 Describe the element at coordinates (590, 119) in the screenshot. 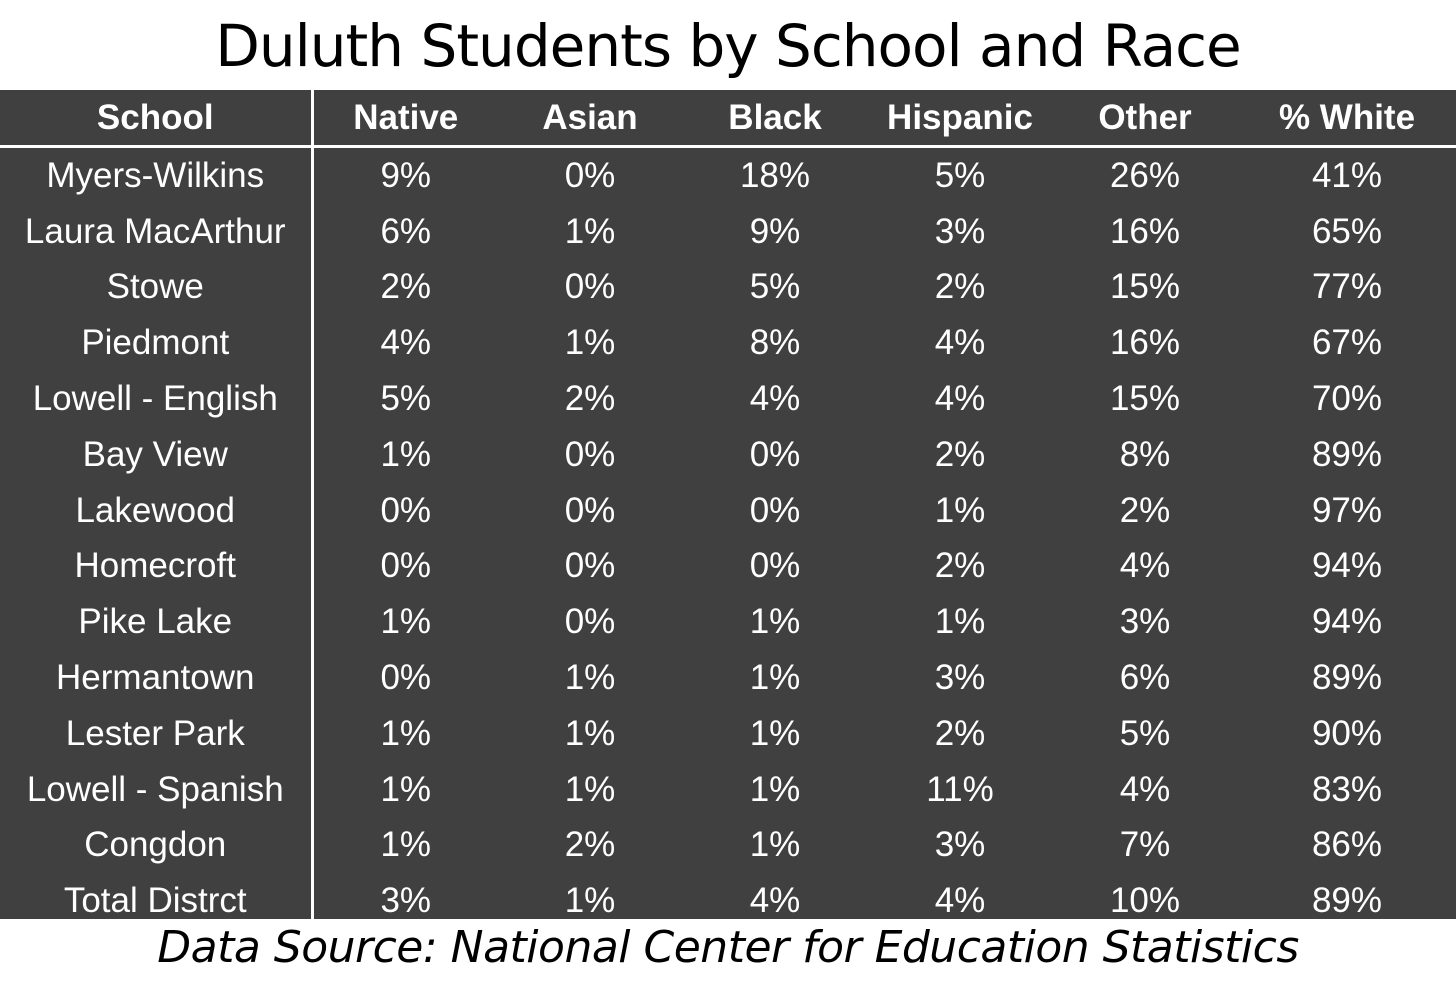

I see `column-header: Asian` at that location.